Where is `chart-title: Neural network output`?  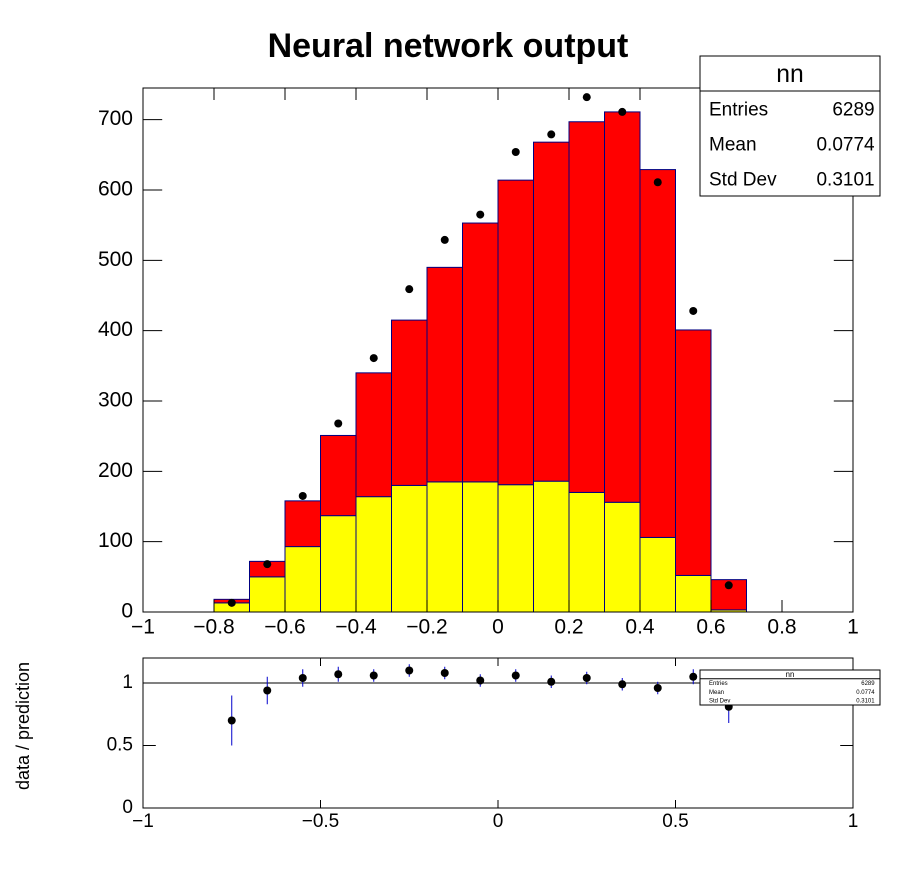 chart-title: Neural network output is located at coordinates (448, 46).